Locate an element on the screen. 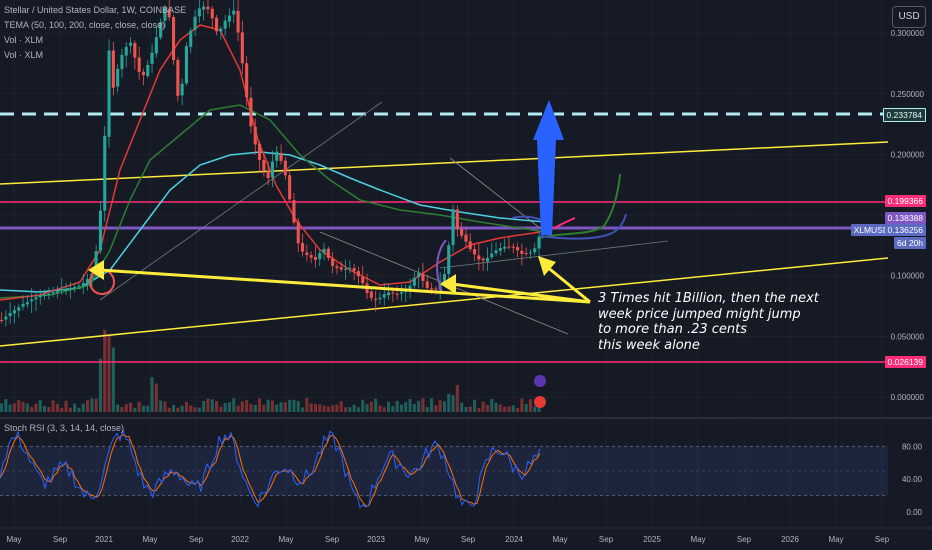 Image resolution: width=932 pixels, height=550 pixels. purple-bracket is located at coordinates (441, 266).